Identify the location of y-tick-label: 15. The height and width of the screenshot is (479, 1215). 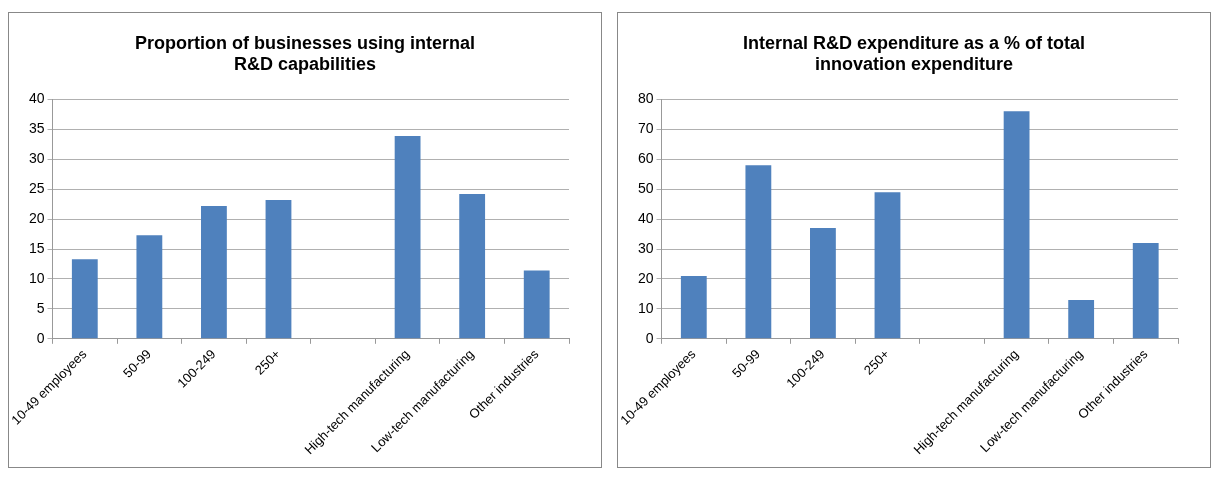
(36, 247).